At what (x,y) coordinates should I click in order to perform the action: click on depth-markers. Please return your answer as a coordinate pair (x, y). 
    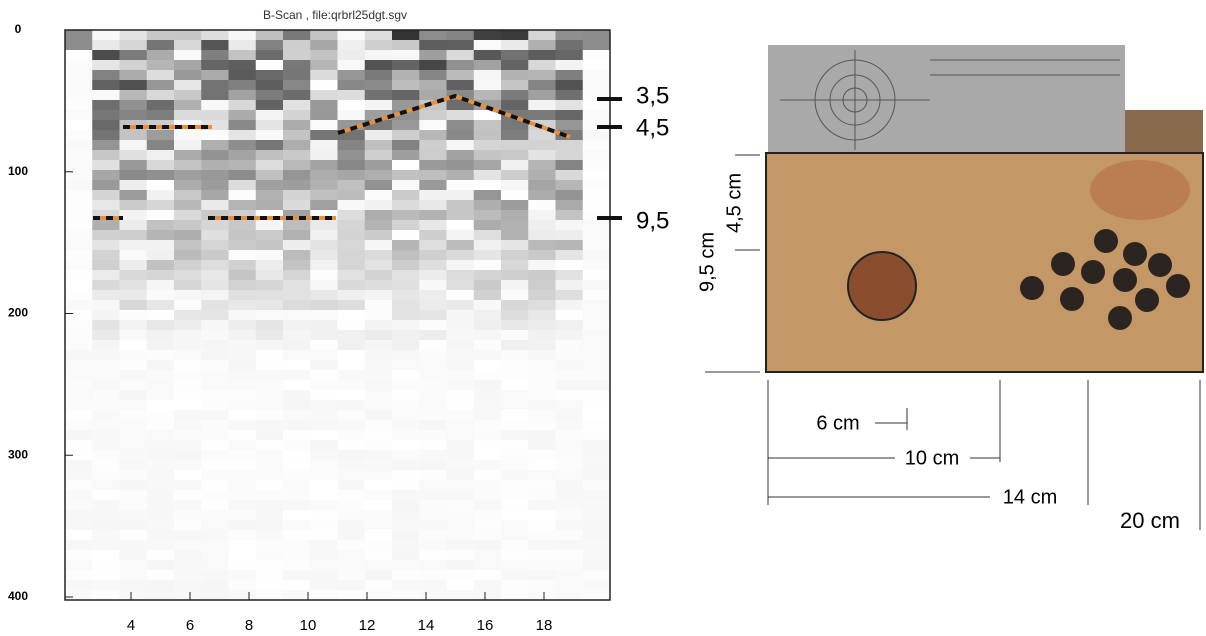
    Looking at the image, I should click on (609, 158).